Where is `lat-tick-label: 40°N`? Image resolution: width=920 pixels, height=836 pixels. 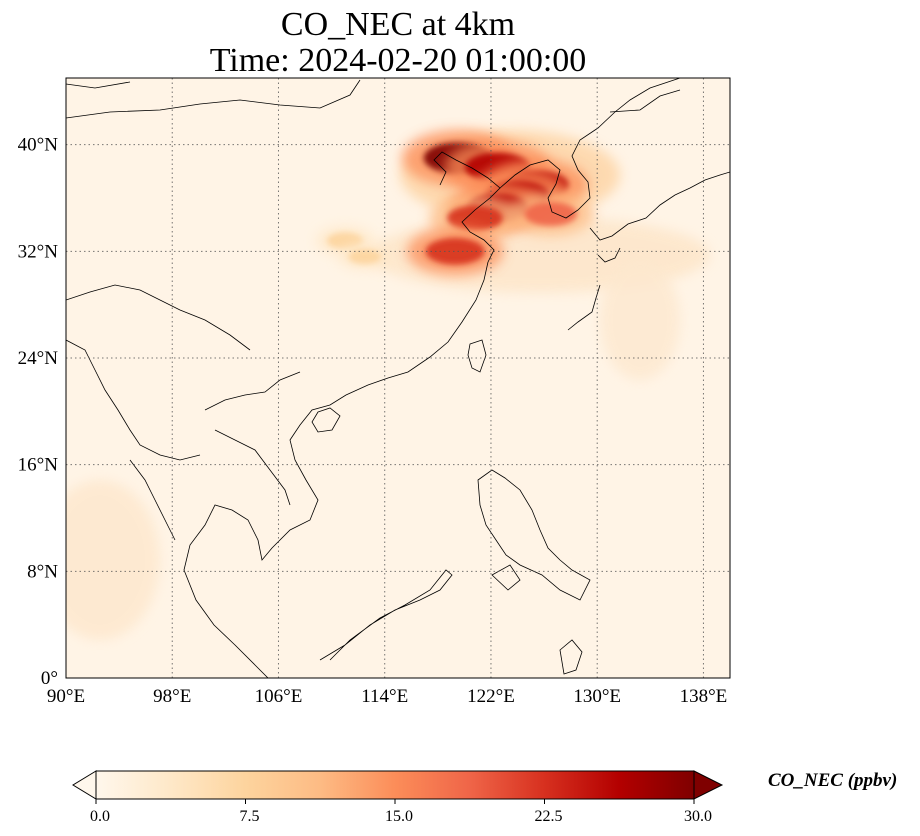 lat-tick-label: 40°N is located at coordinates (38, 145).